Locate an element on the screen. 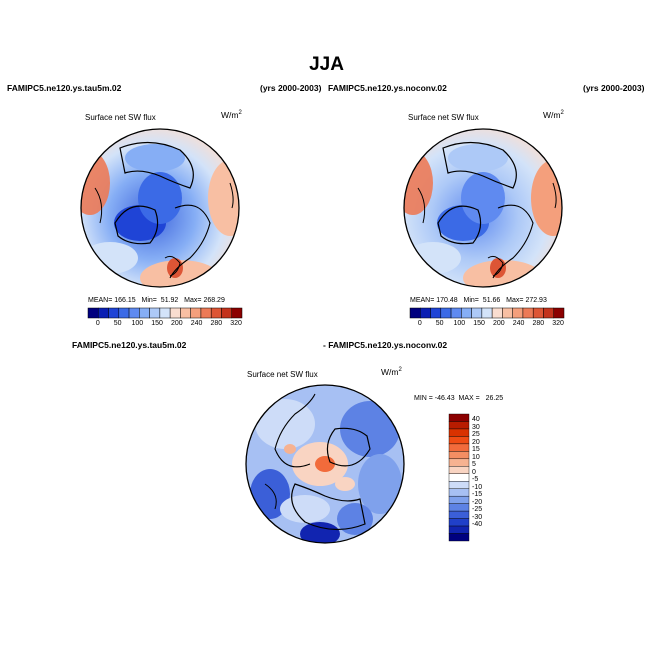  difference-polar-map is located at coordinates (325, 464).